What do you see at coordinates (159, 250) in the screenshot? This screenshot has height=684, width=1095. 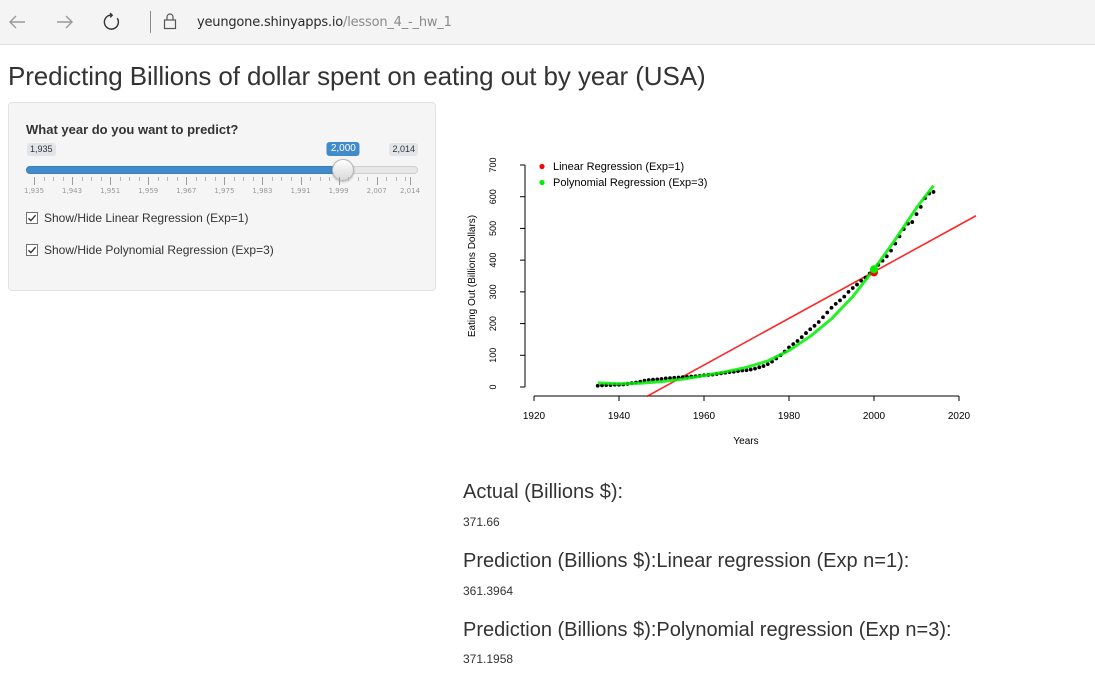 I see `checkbox-label: Show/Hide Polynomial Regression (Exp=3)` at bounding box center [159, 250].